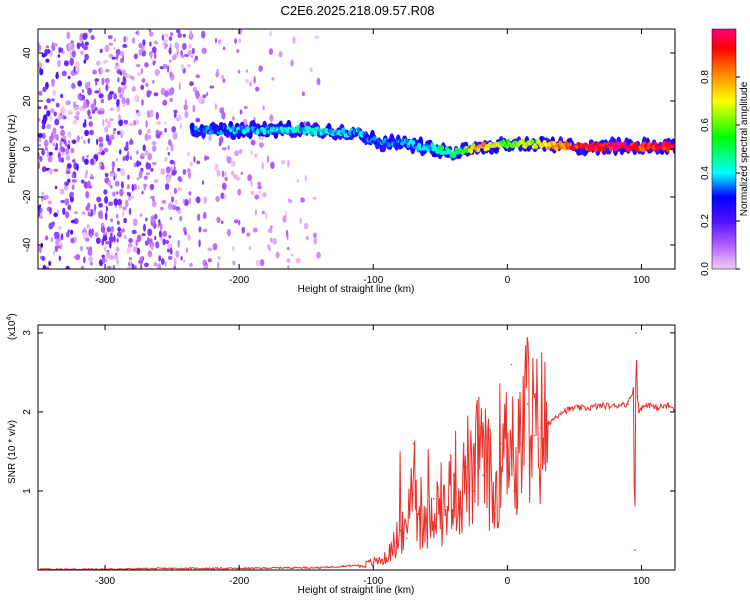  I want to click on snr-y-tick-label: 1, so click(27, 491).